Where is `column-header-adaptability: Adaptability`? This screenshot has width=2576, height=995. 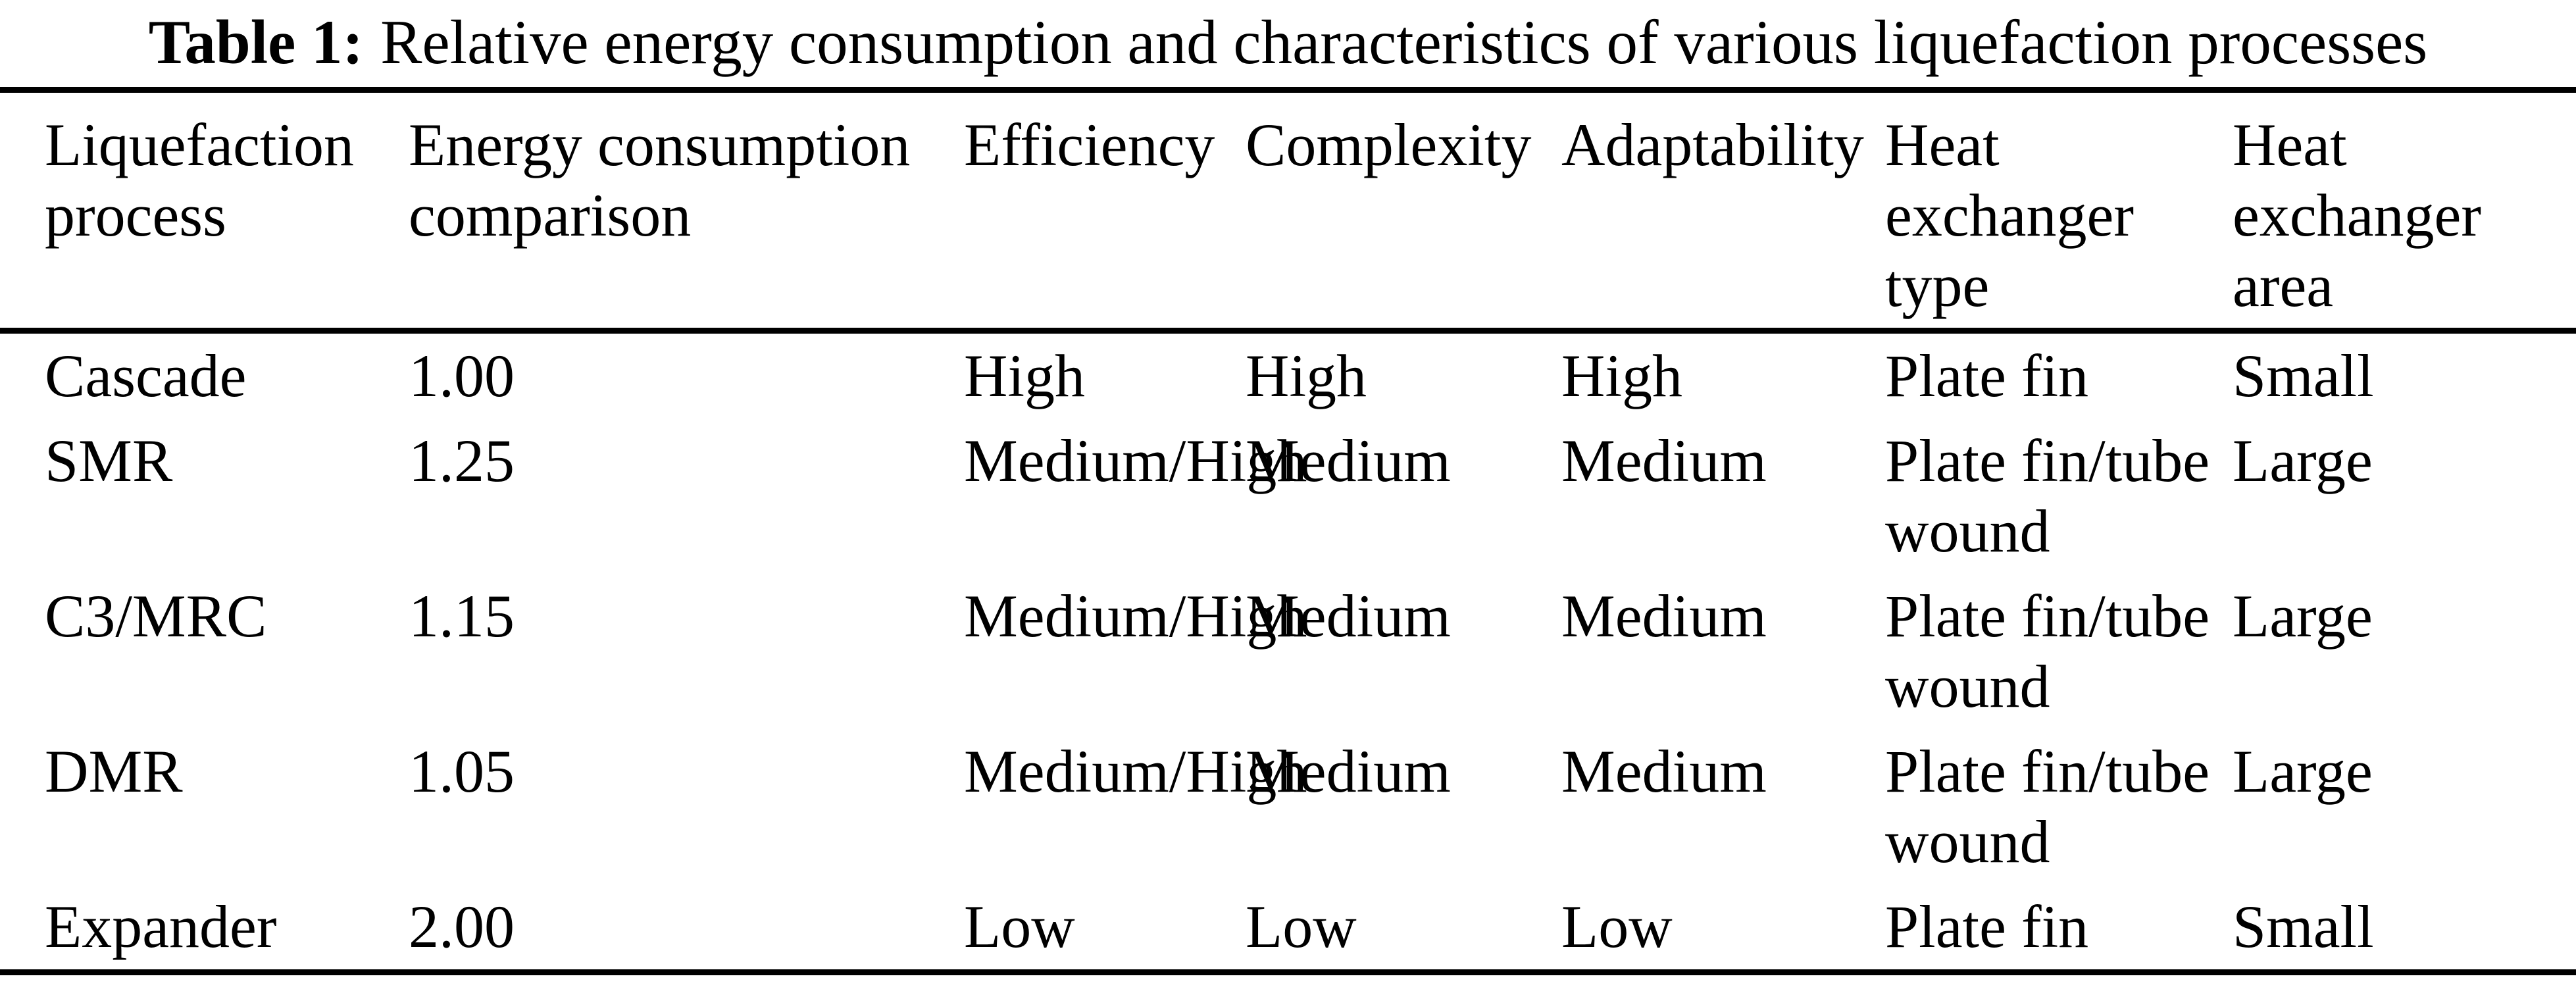 column-header-adaptability: Adaptability is located at coordinates (1723, 211).